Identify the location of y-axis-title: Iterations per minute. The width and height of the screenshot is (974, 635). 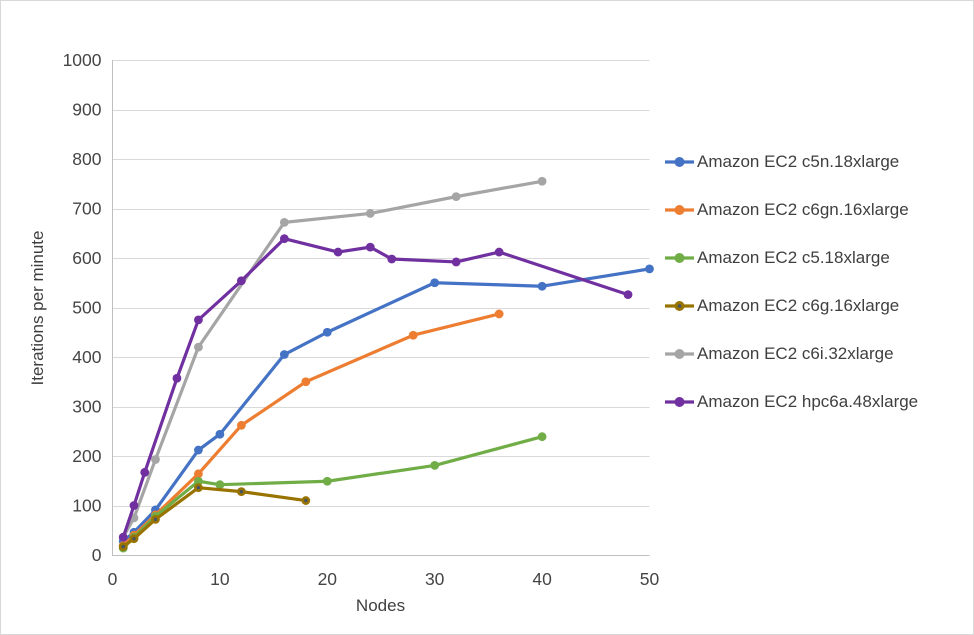
(37, 308).